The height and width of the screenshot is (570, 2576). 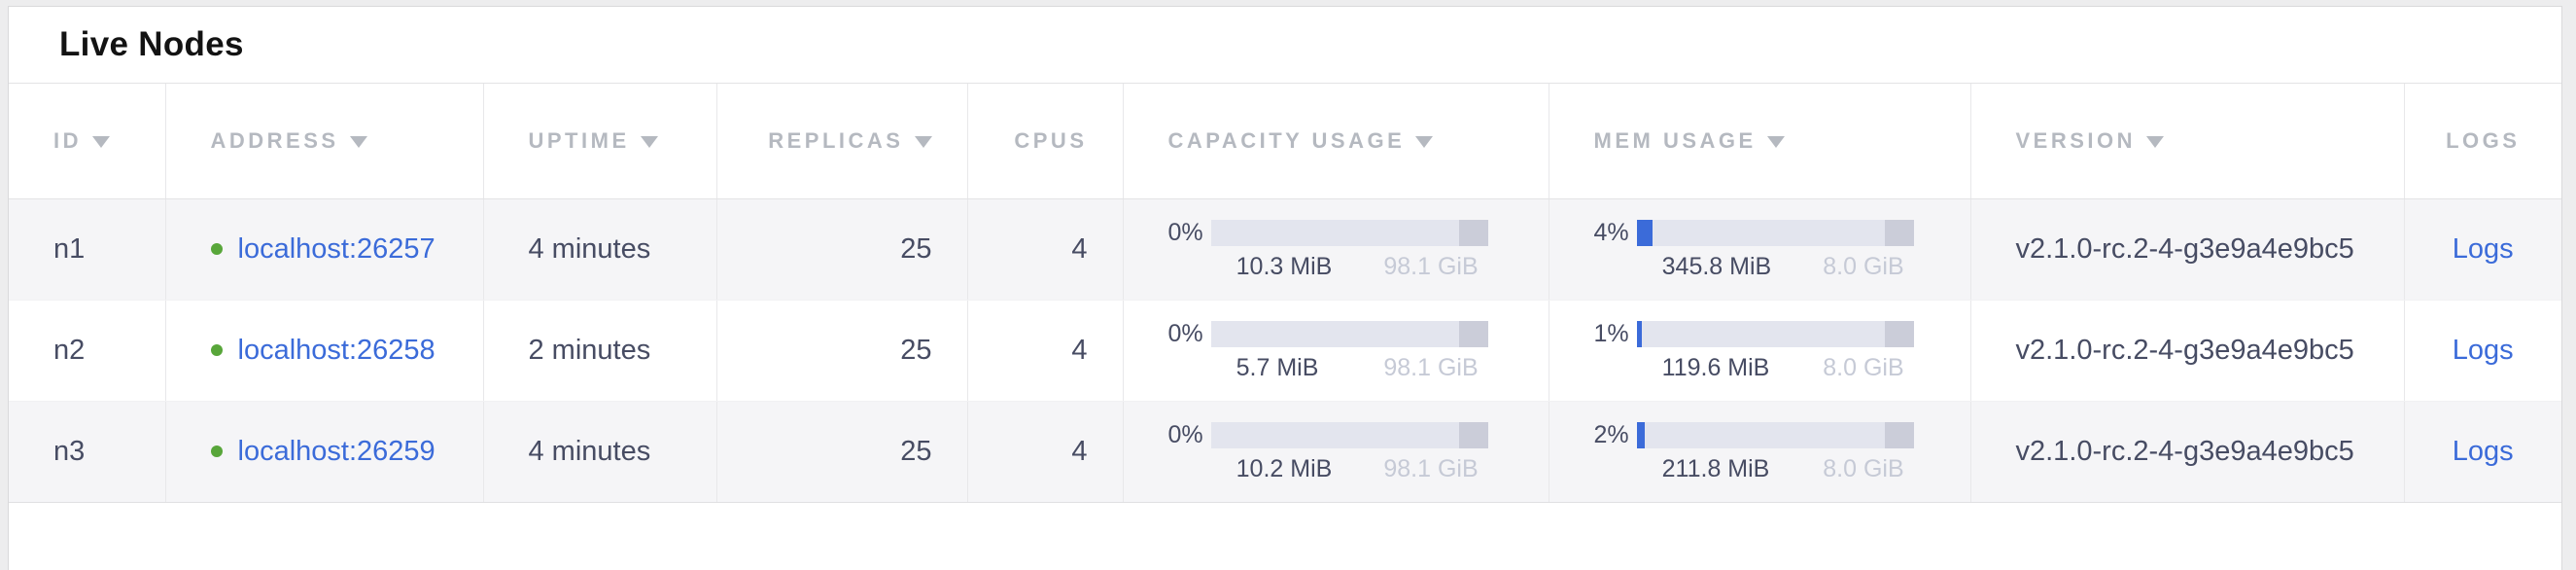 I want to click on mem-usage-meter: 4% 345.8 MiB 8.0 GiB, so click(x=1754, y=249).